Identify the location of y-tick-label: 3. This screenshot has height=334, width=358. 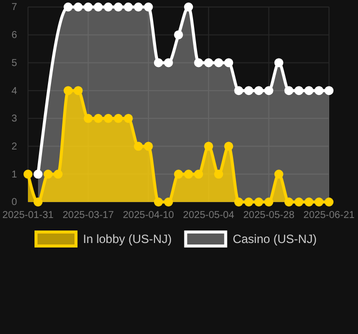
(14, 119).